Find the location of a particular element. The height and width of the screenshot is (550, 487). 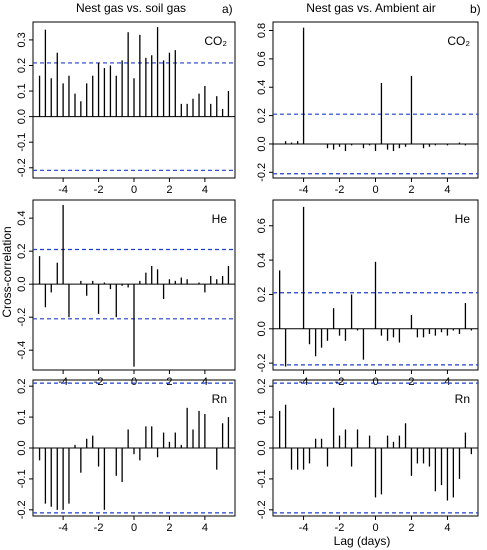

y-tick-label: 0.3 is located at coordinates (22, 39).